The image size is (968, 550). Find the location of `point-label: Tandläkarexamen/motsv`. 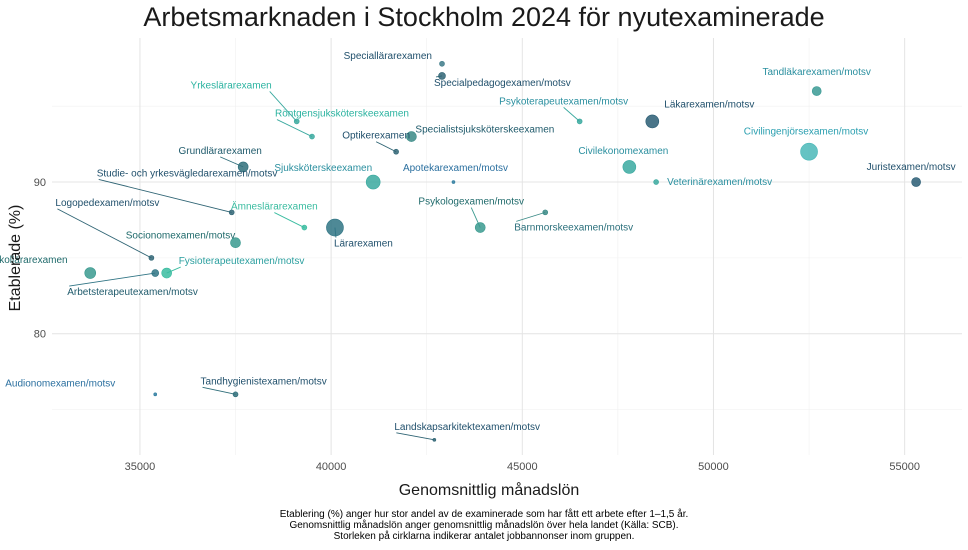

point-label: Tandläkarexamen/motsv is located at coordinates (817, 72).